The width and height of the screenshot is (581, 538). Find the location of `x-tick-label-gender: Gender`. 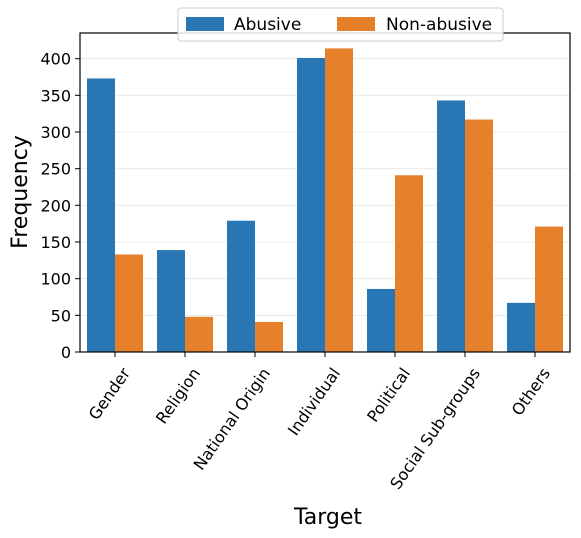

x-tick-label-gender: Gender is located at coordinates (110, 394).